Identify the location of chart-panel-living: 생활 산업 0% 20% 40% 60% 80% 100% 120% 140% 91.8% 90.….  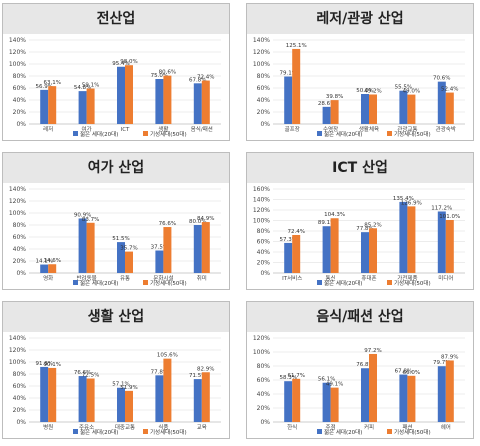
(116, 370).